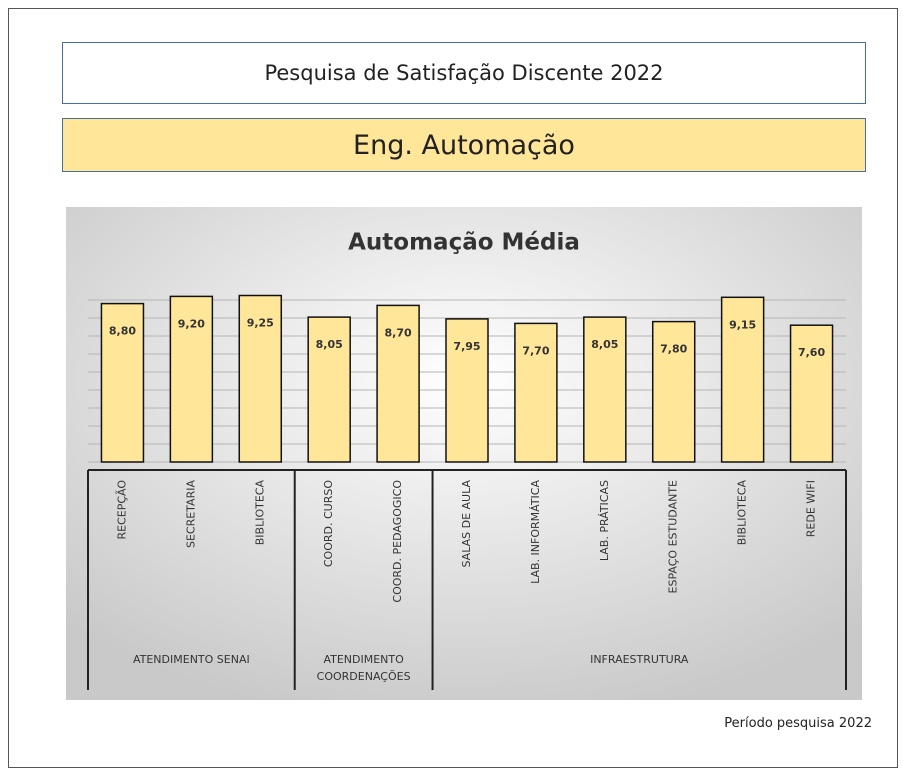  What do you see at coordinates (191, 323) in the screenshot?
I see `data-label: 9,20` at bounding box center [191, 323].